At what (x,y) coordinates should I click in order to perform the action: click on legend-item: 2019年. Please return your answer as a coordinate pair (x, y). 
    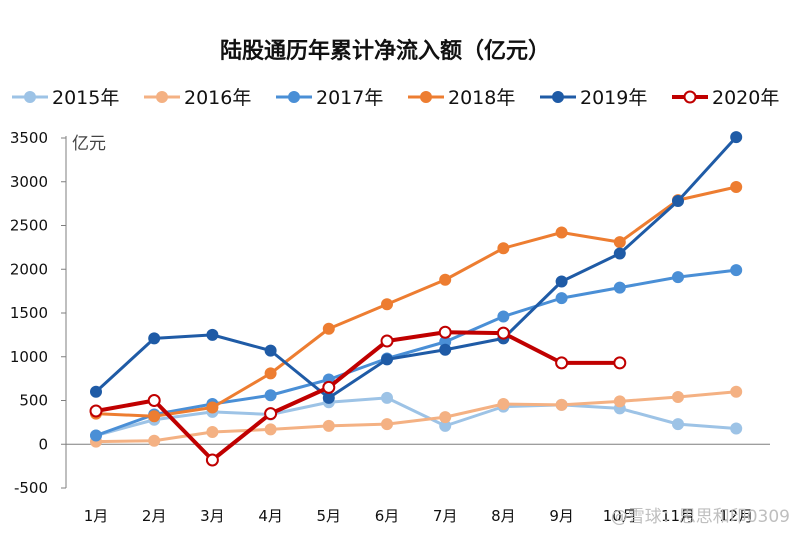
    Looking at the image, I should click on (593, 98).